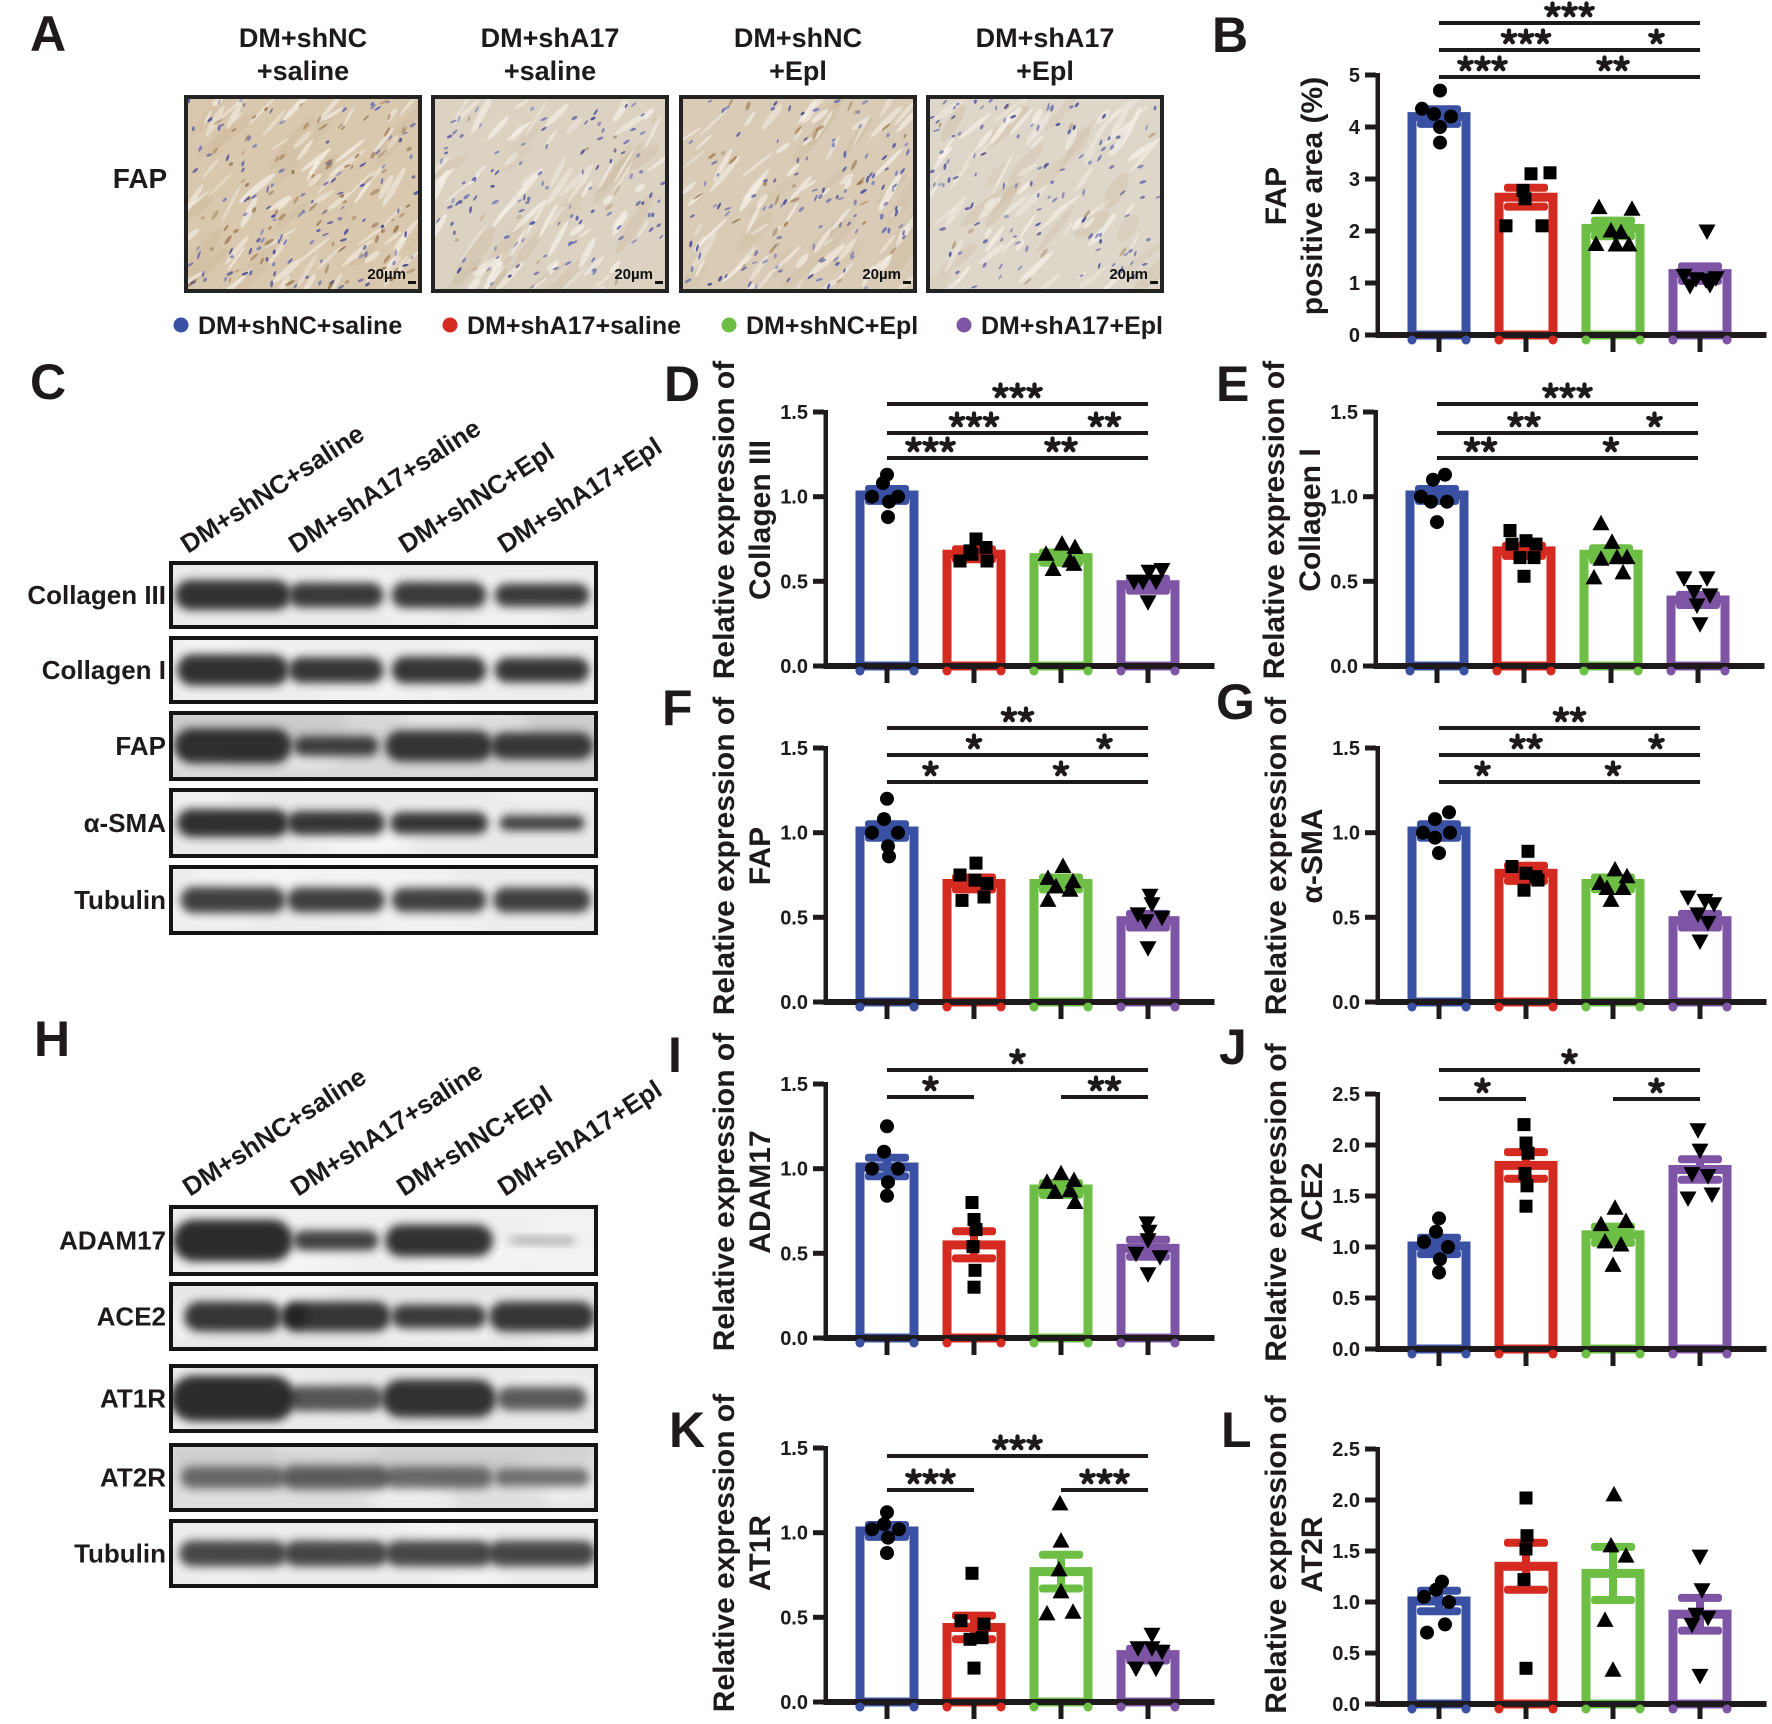  I want to click on svg-text: H, so click(52, 1039).